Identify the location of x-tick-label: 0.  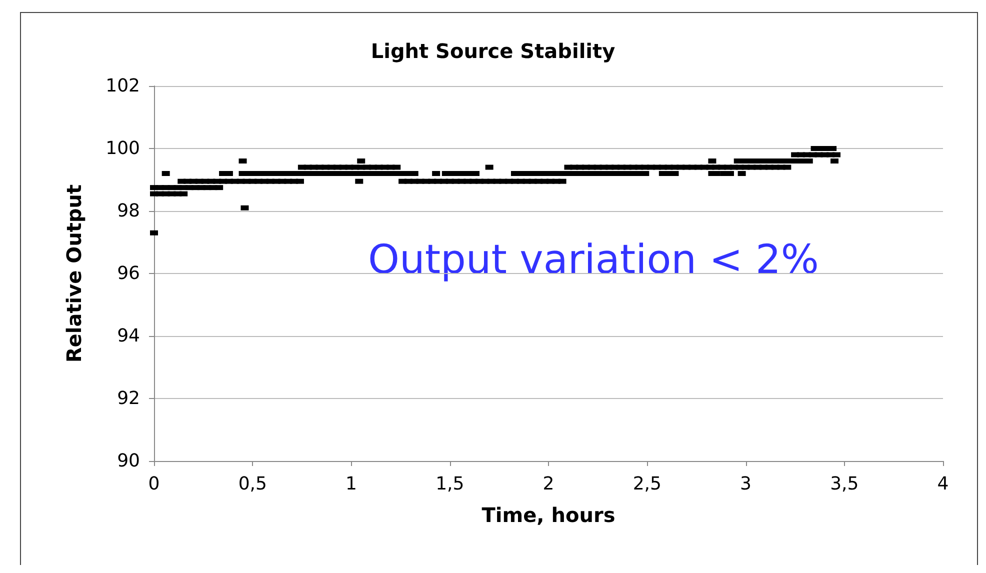
(154, 484).